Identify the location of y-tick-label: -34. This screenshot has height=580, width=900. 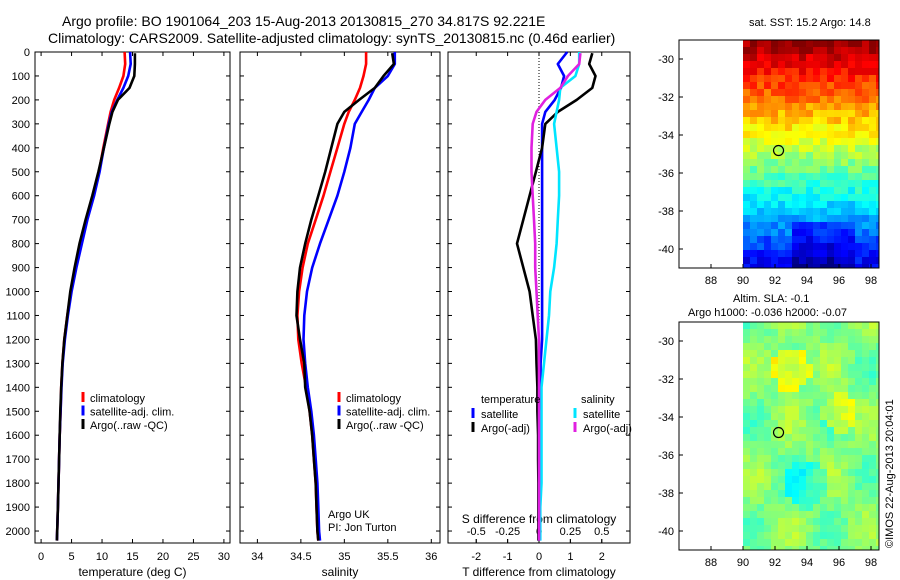
(666, 136).